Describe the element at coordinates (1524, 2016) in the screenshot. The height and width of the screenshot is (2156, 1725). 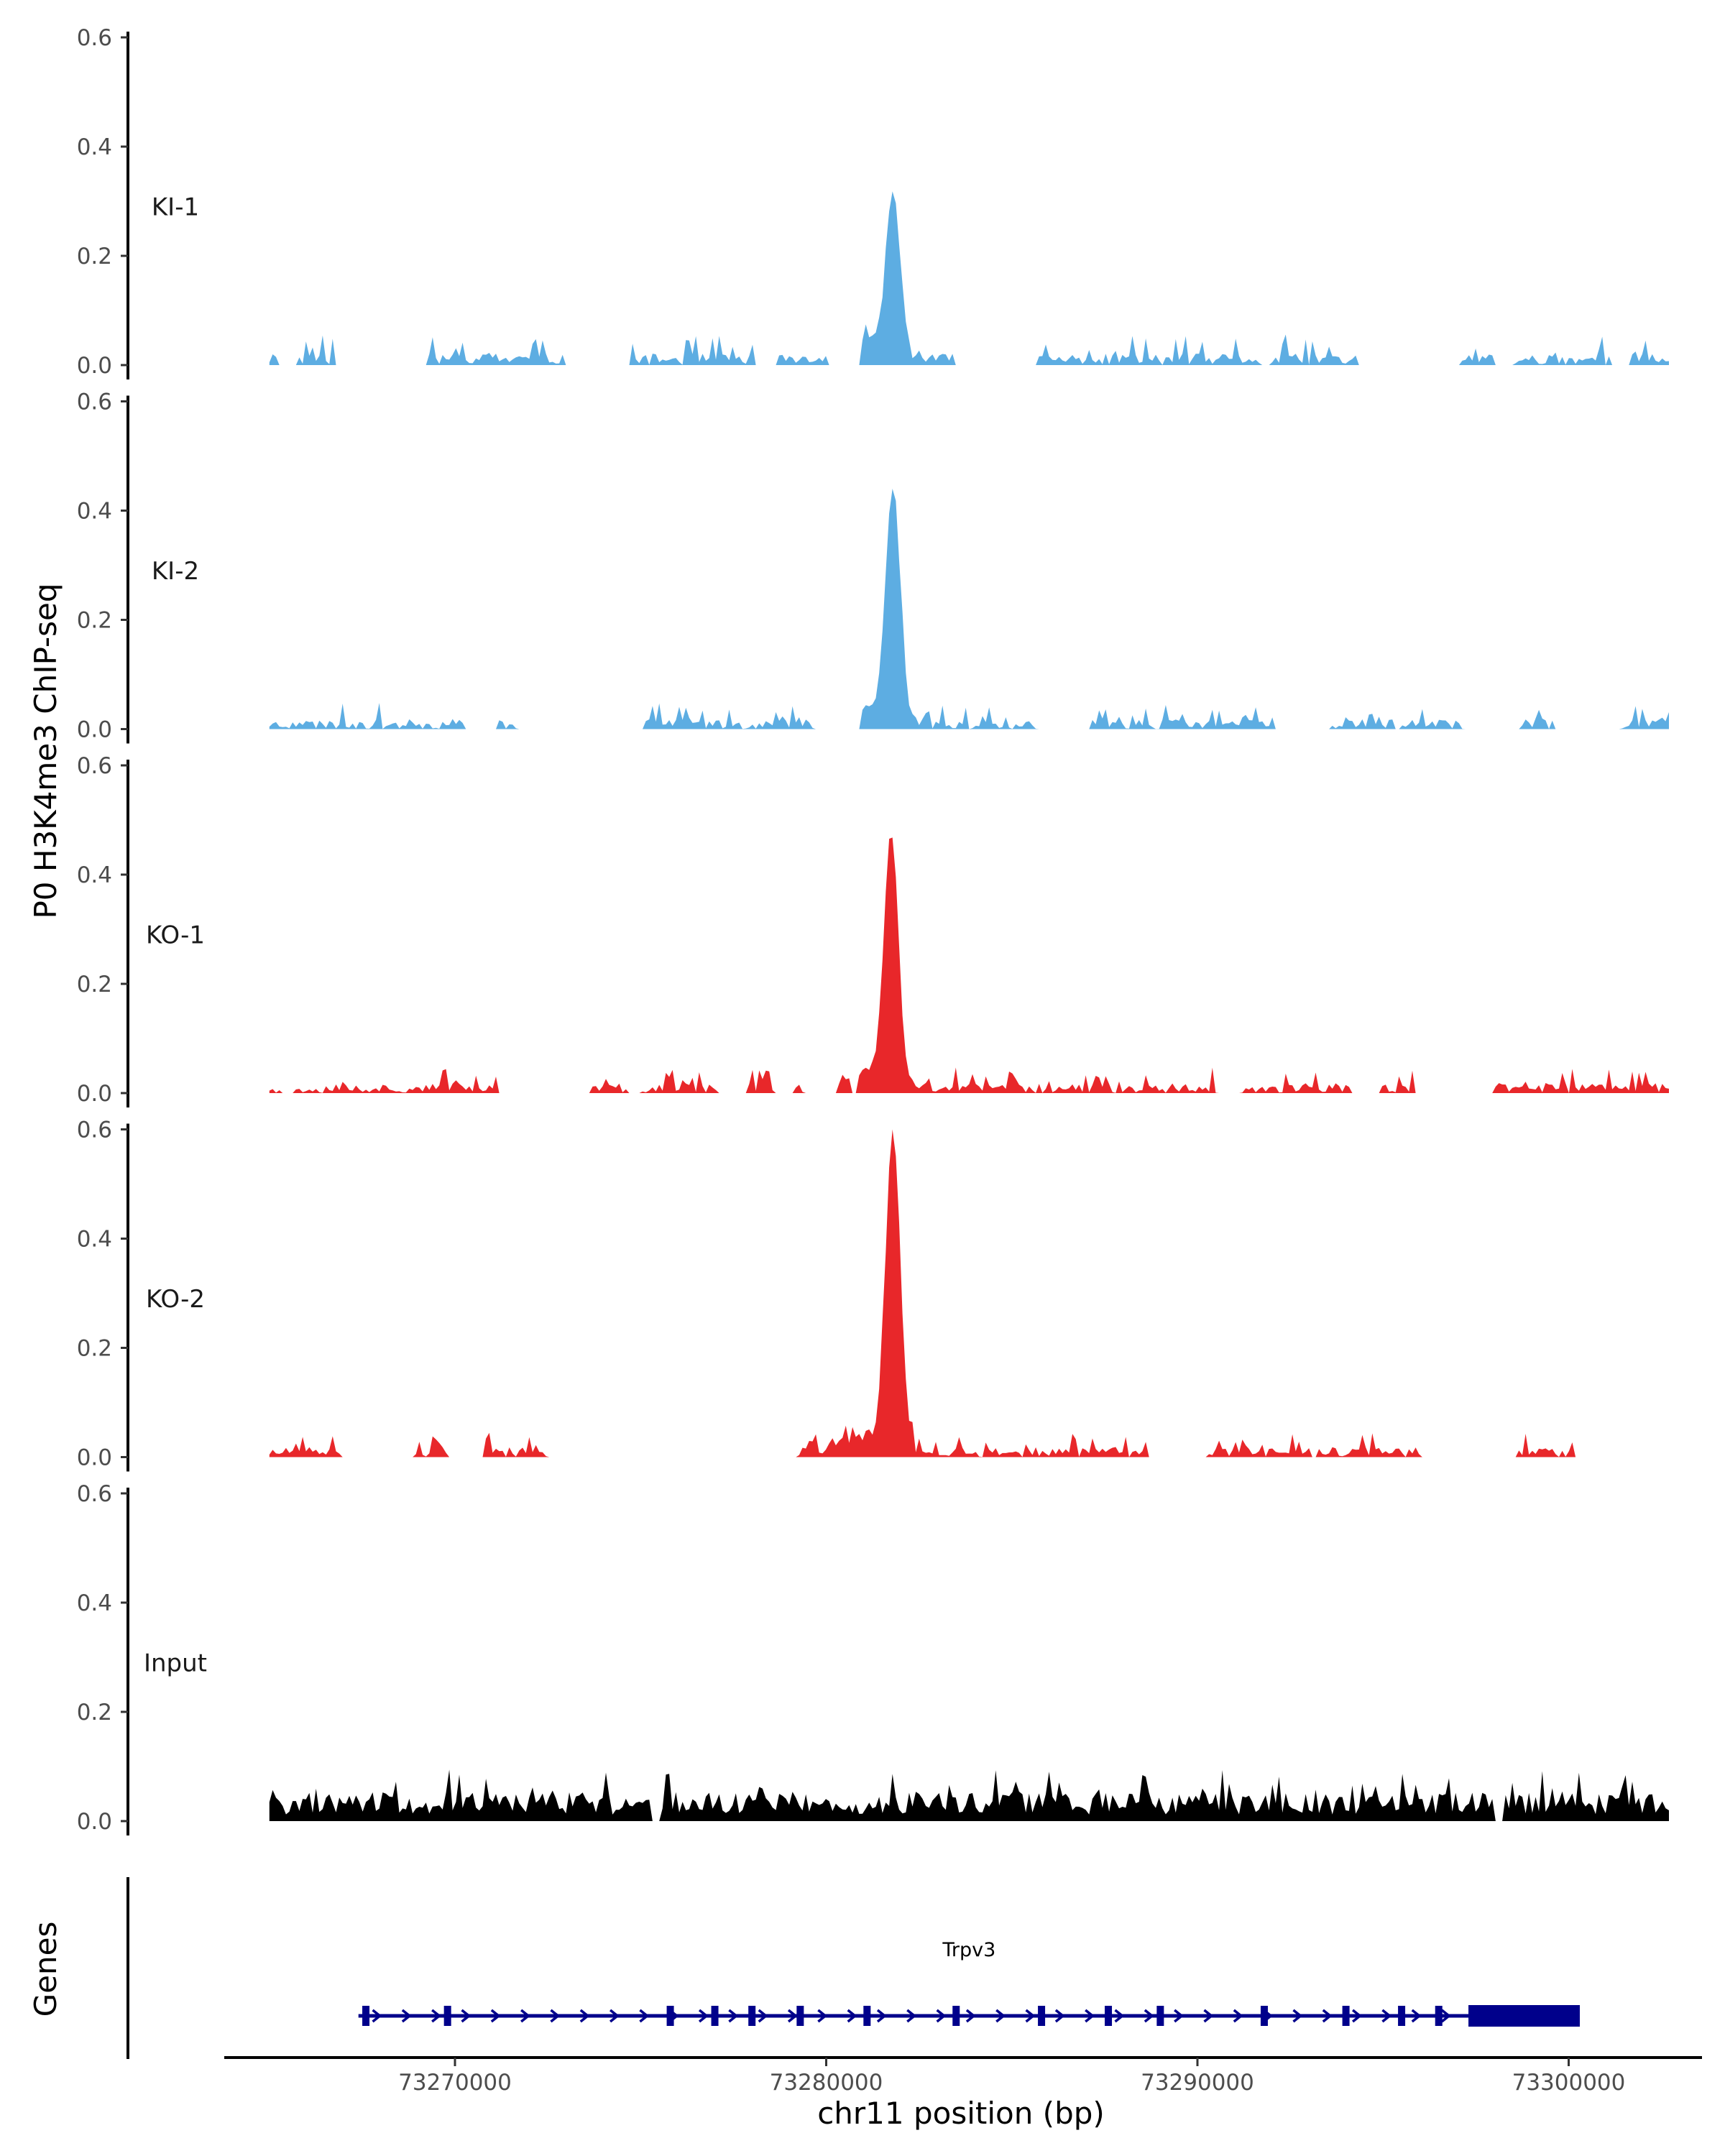
I see `exon-3prime` at that location.